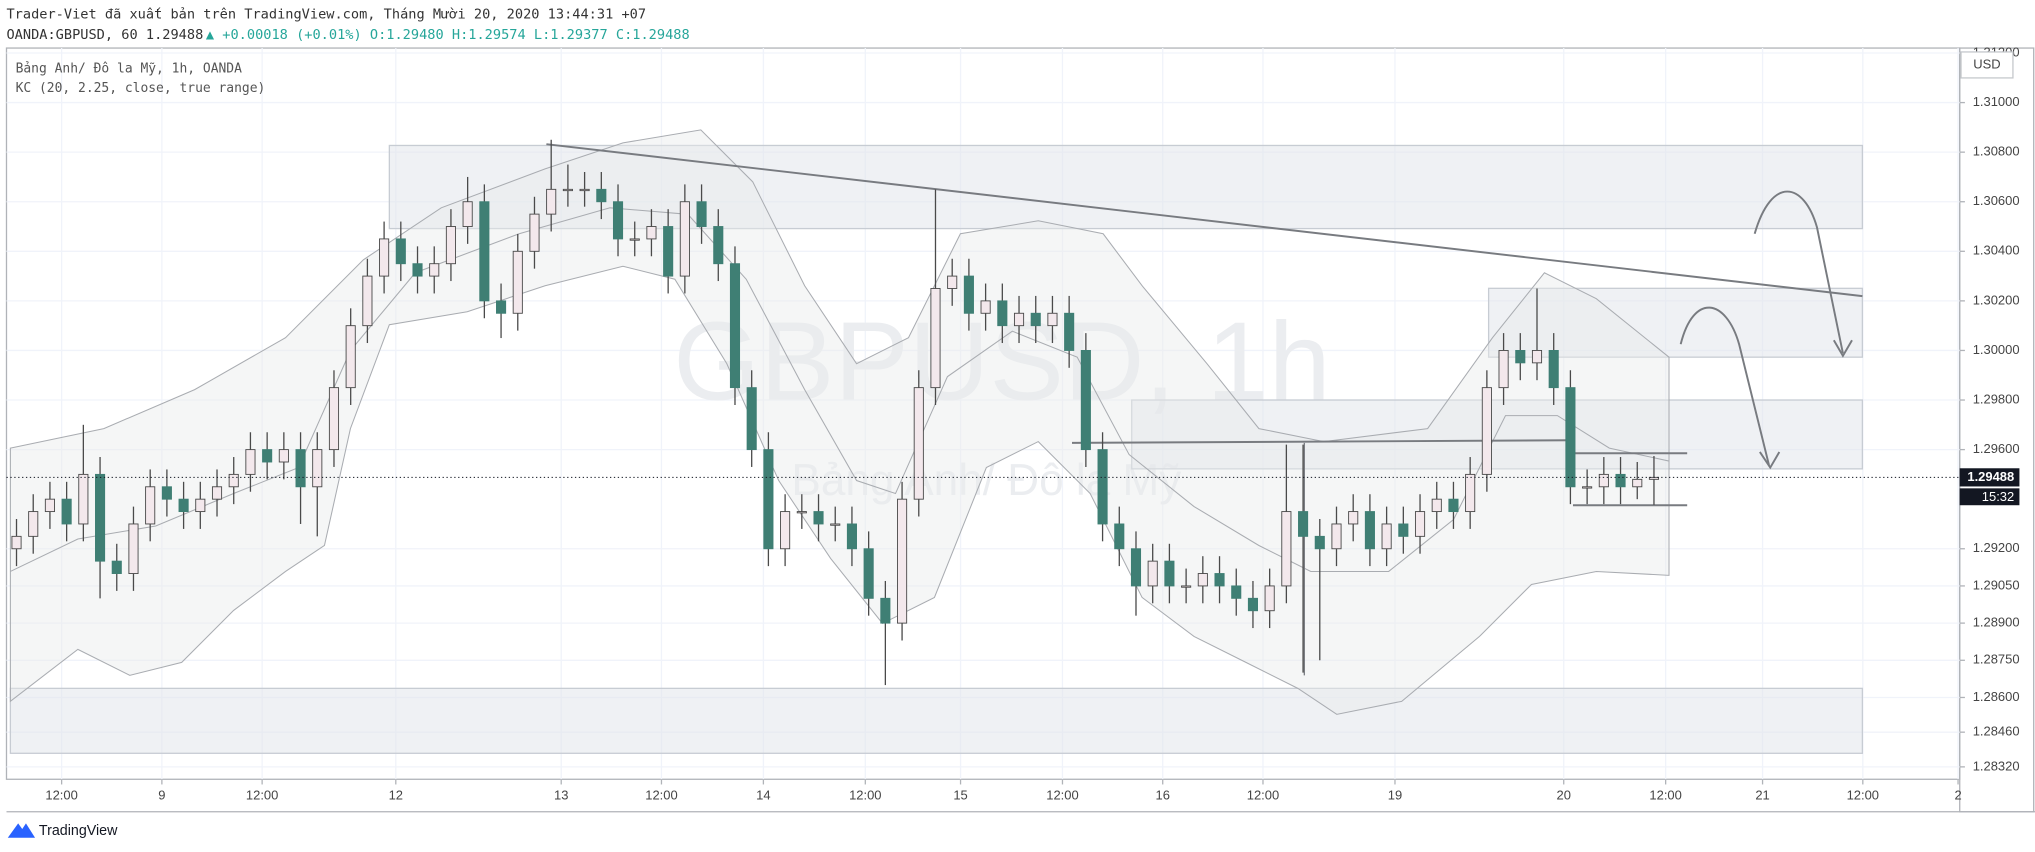 This screenshot has width=2035, height=852. Describe the element at coordinates (1987, 65) in the screenshot. I see `currency-box` at that location.